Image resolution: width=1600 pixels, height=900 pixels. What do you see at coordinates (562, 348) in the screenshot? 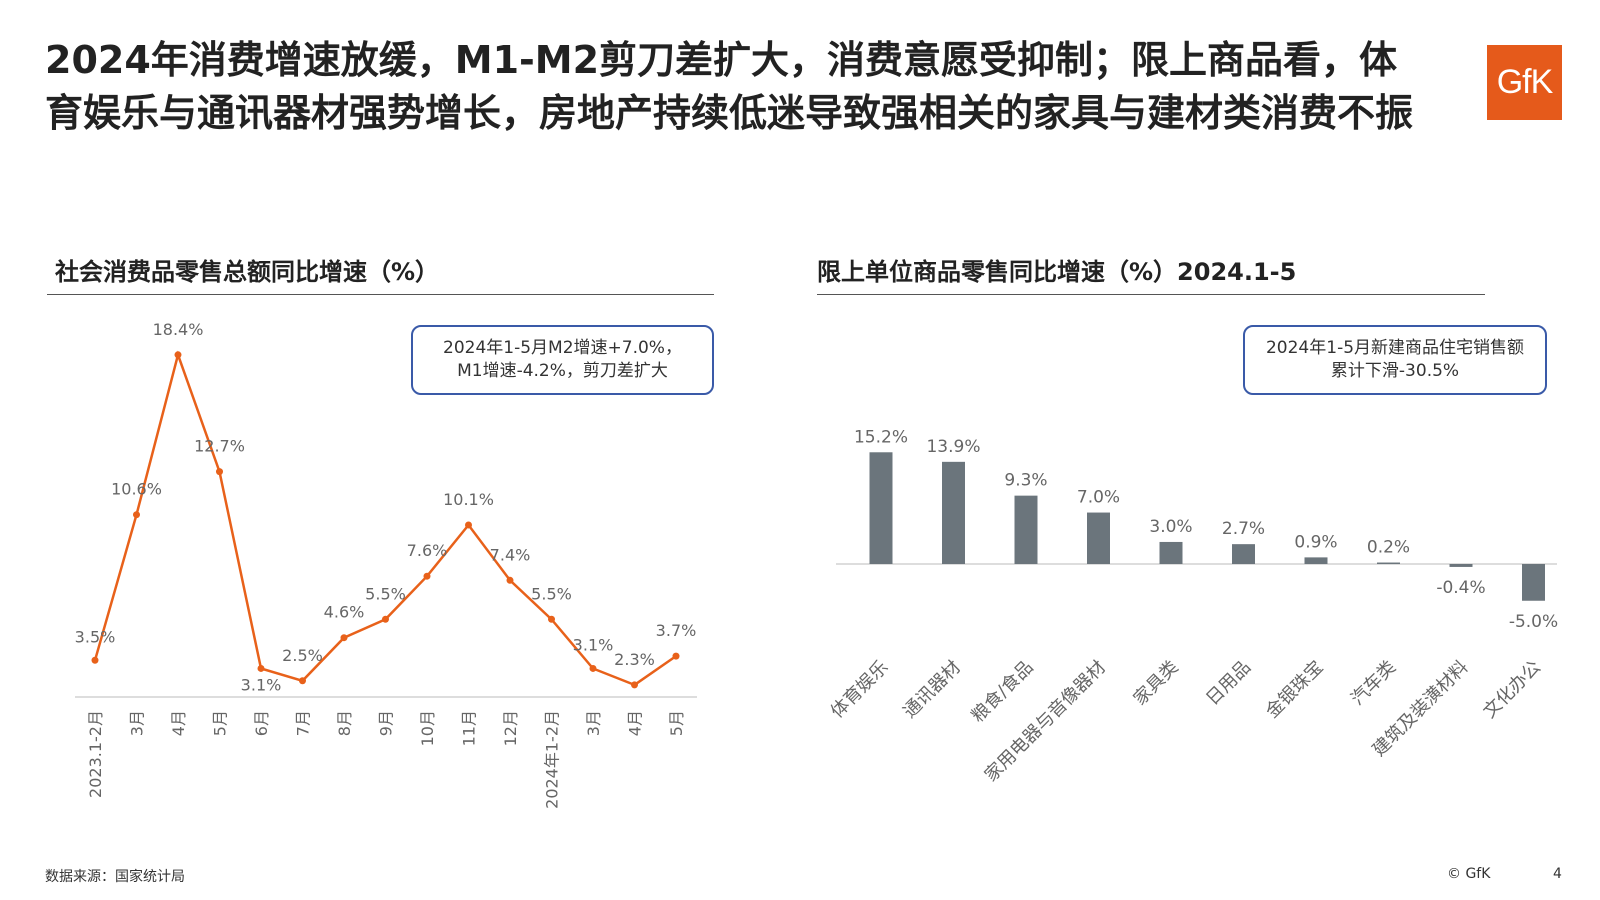
I see `m1-m2-note-line1: 2024年1-5月M2增速+7.0%，` at bounding box center [562, 348].